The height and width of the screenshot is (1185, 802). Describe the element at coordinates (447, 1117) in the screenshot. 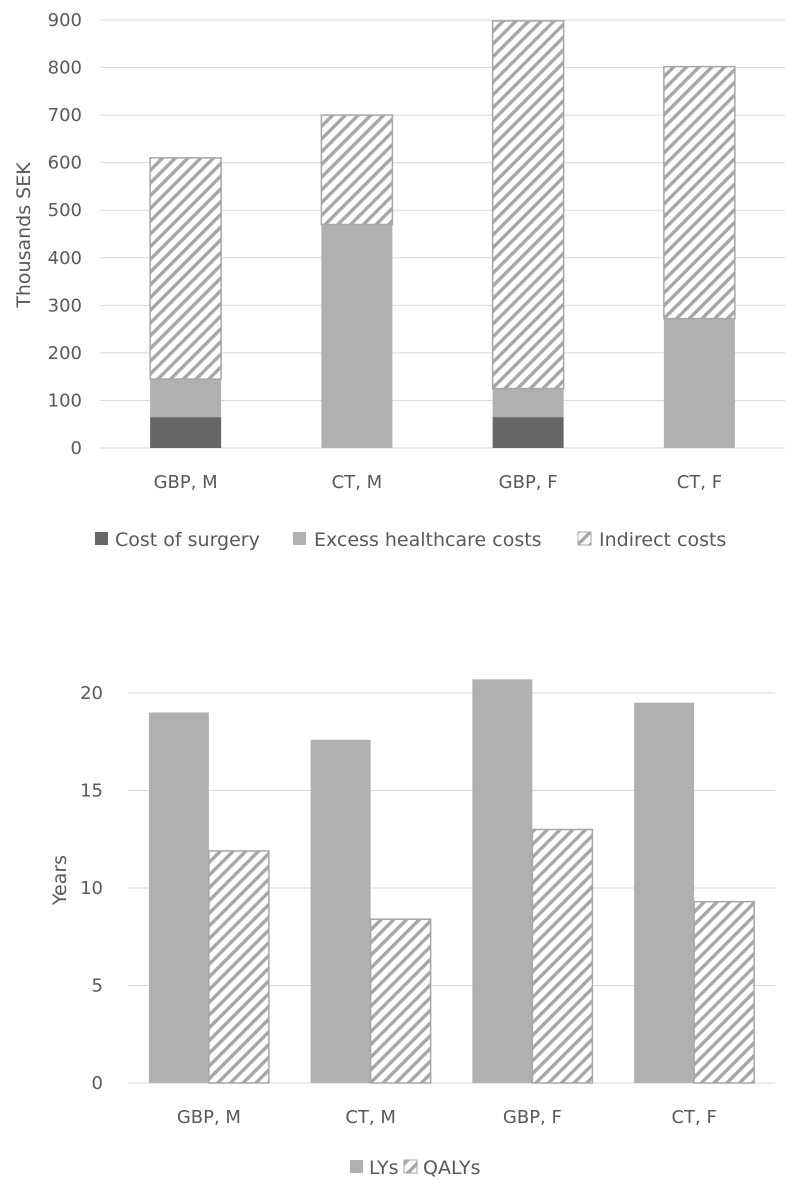

I see `years-x-ticks: GBP, M CT, M GBP, F CT, F` at that location.